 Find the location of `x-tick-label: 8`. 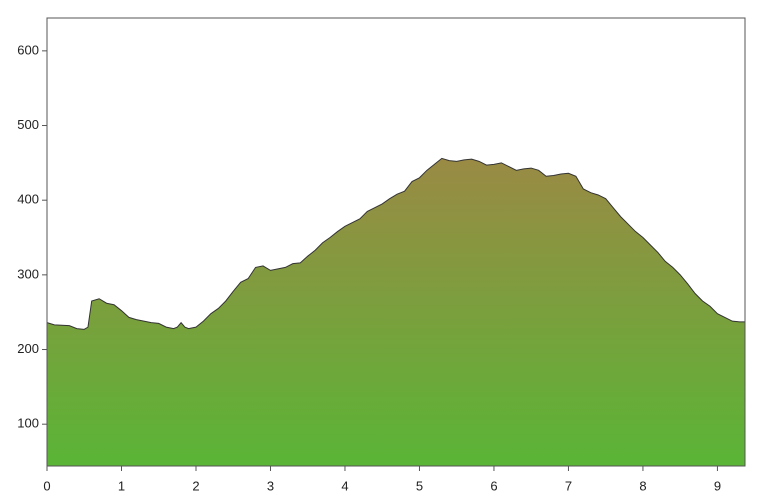

x-tick-label: 8 is located at coordinates (642, 485).